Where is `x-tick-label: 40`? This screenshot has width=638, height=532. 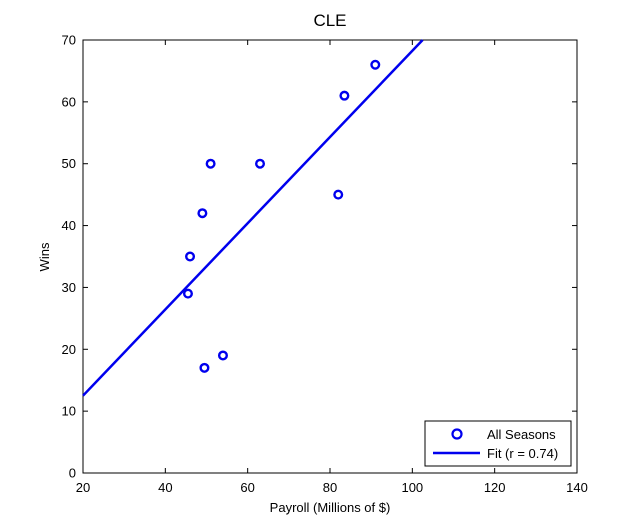 x-tick-label: 40 is located at coordinates (165, 487).